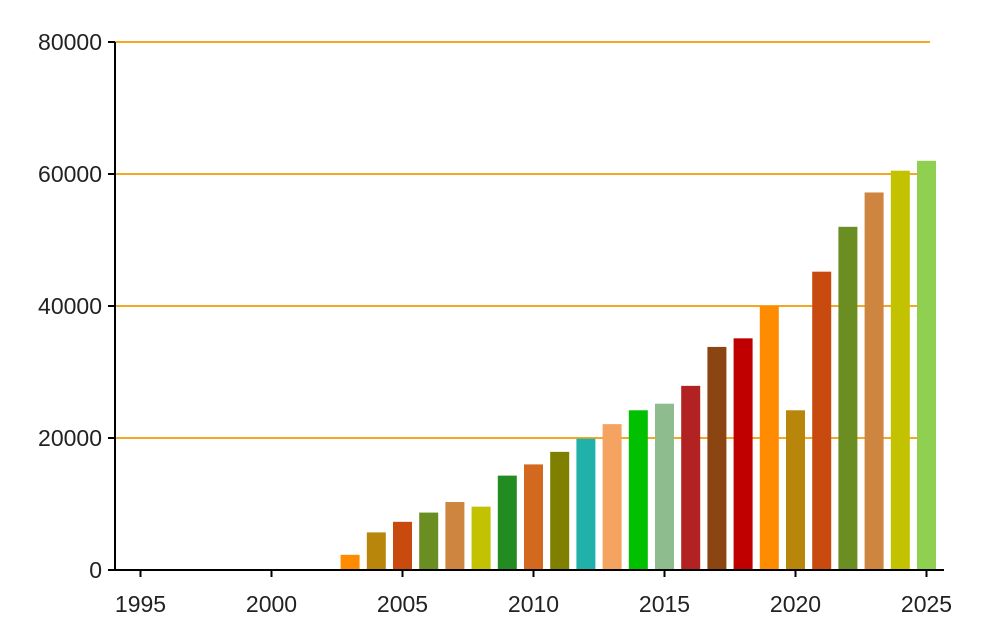 This screenshot has height=640, width=991. I want to click on x-tick-label: 2005, so click(402, 604).